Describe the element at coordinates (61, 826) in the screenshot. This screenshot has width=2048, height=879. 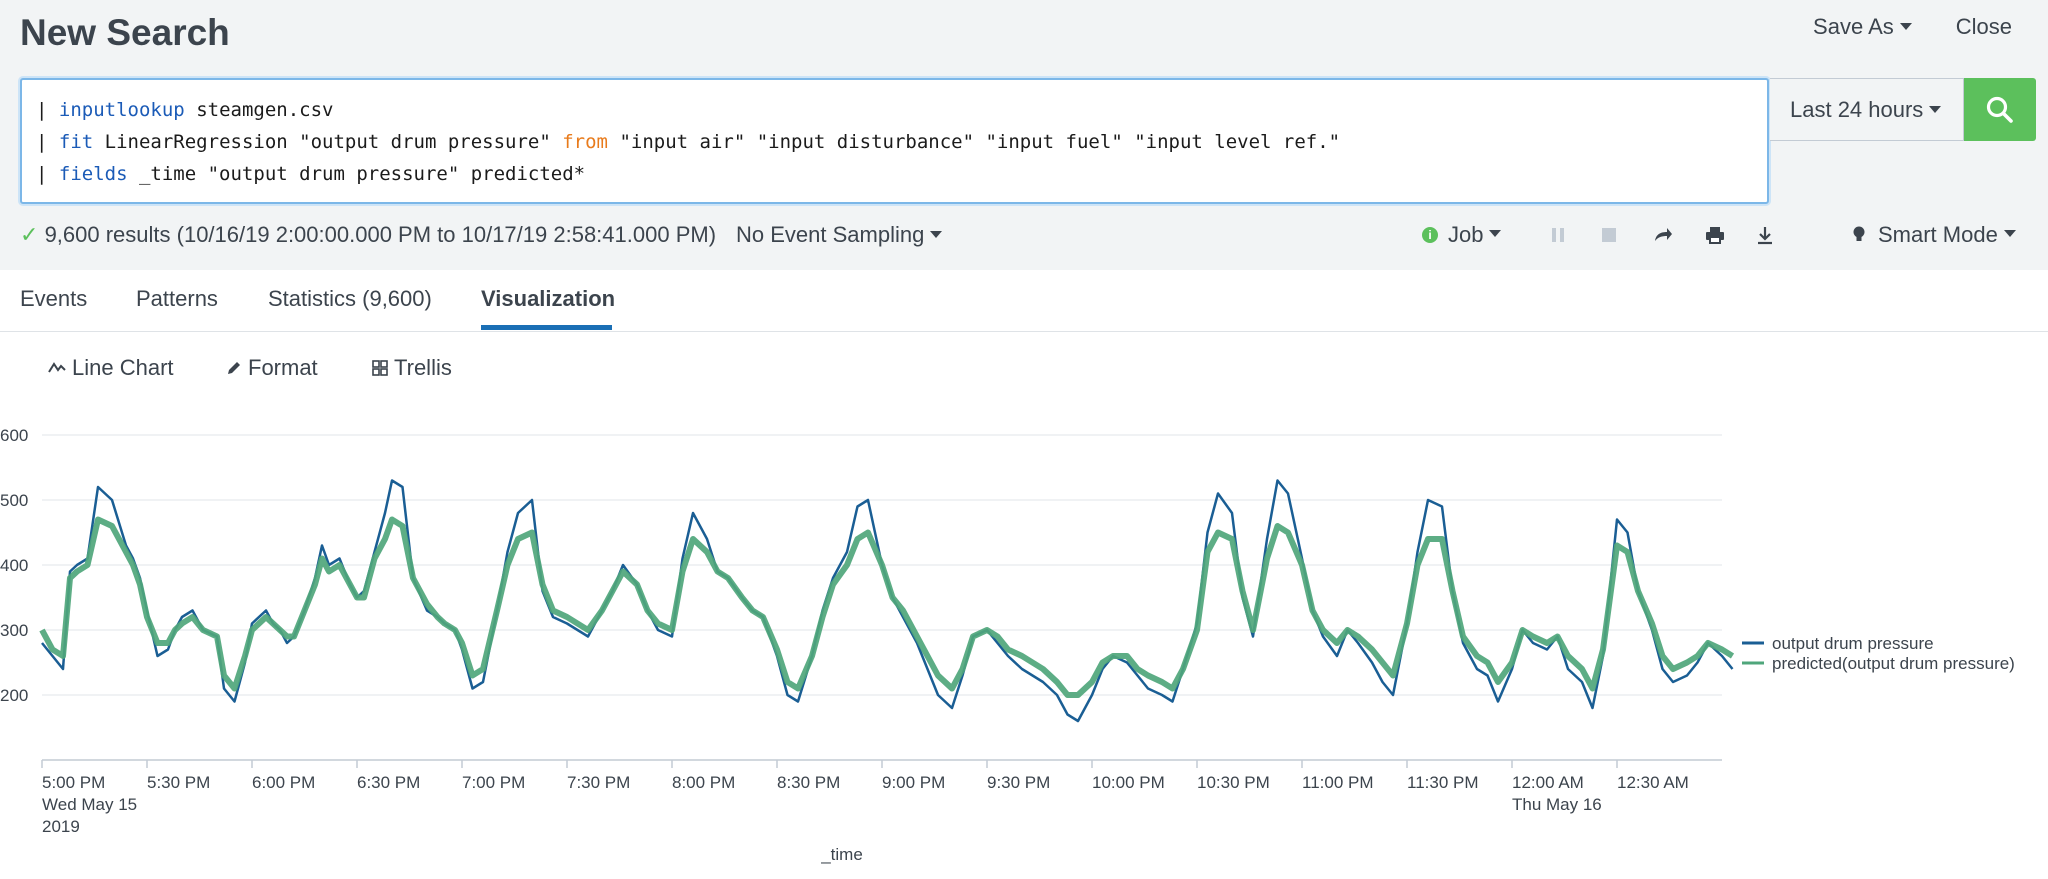
I see `x-tick-label: 2019` at that location.